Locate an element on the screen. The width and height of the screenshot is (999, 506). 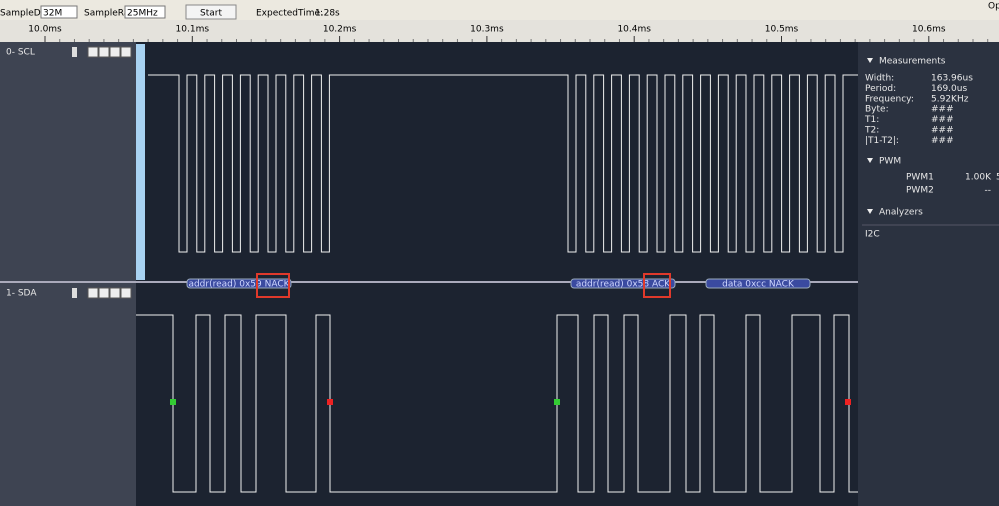
measure-label: T2: is located at coordinates (871, 131).